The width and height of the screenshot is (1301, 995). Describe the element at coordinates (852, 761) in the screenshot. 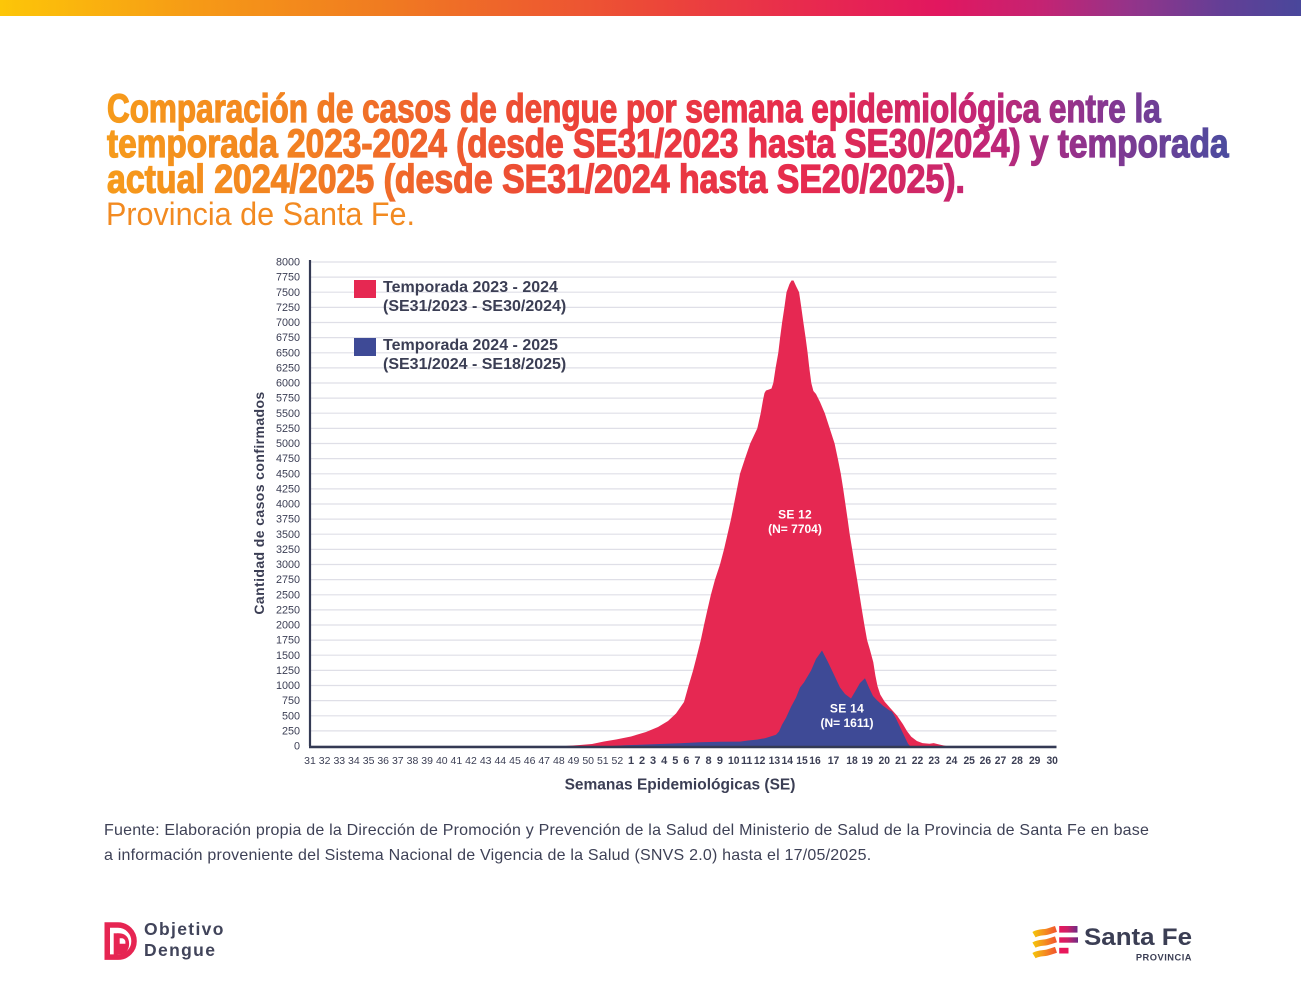

I see `svg-text: 18` at that location.